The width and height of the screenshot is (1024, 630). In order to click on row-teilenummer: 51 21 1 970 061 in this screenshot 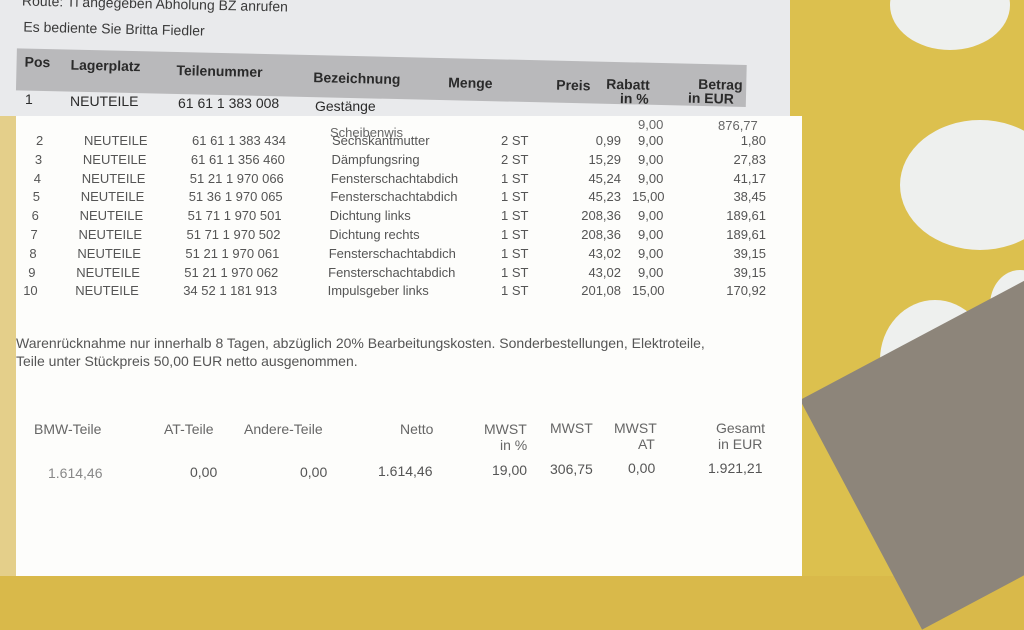, I will do `click(232, 253)`.